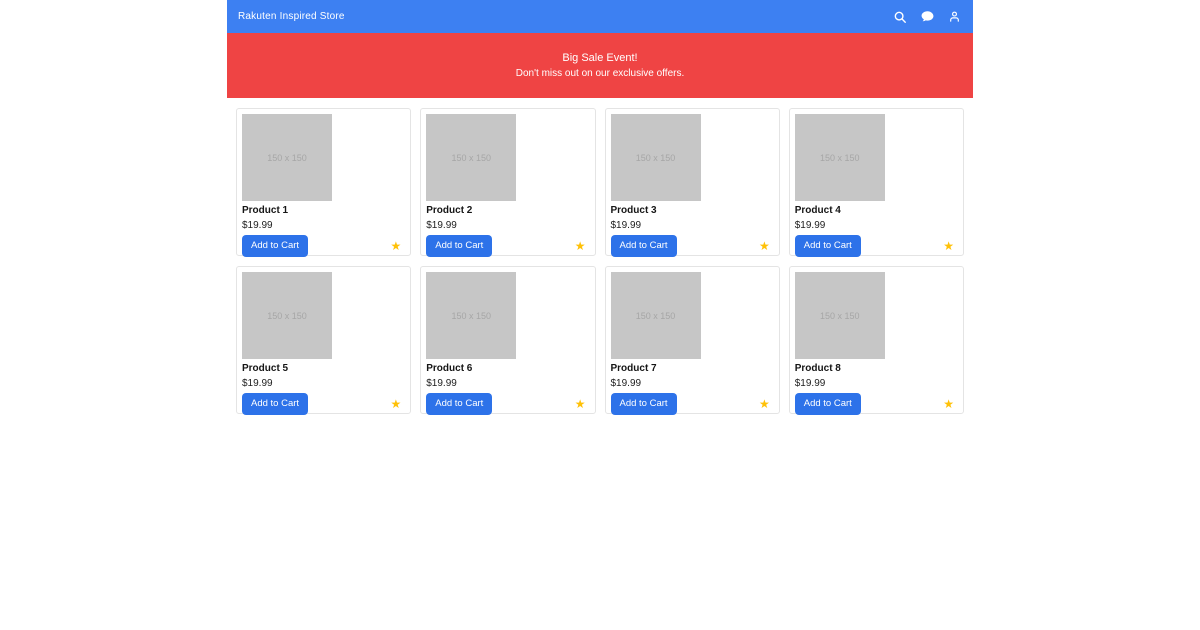 The image size is (1200, 630). Describe the element at coordinates (900, 17) in the screenshot. I see `search-icon` at that location.